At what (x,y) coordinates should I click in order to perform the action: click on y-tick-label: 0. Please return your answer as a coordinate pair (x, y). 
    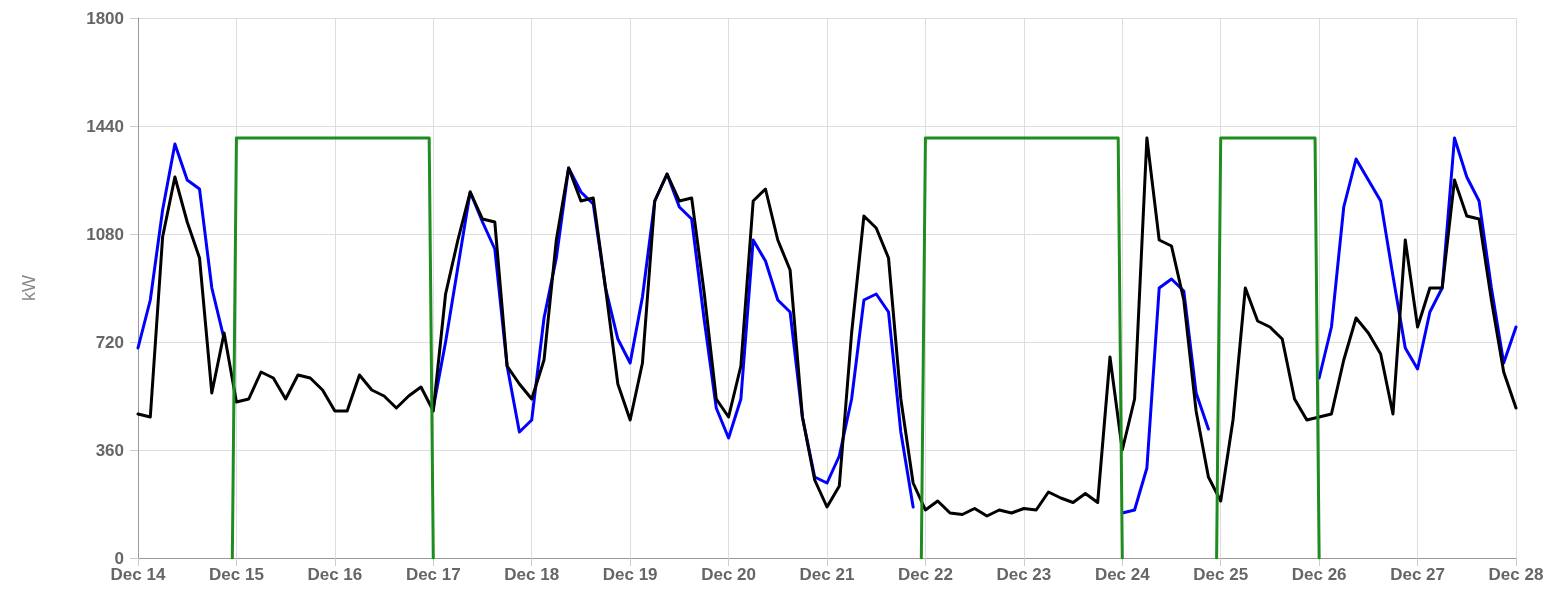
    Looking at the image, I should click on (119, 558).